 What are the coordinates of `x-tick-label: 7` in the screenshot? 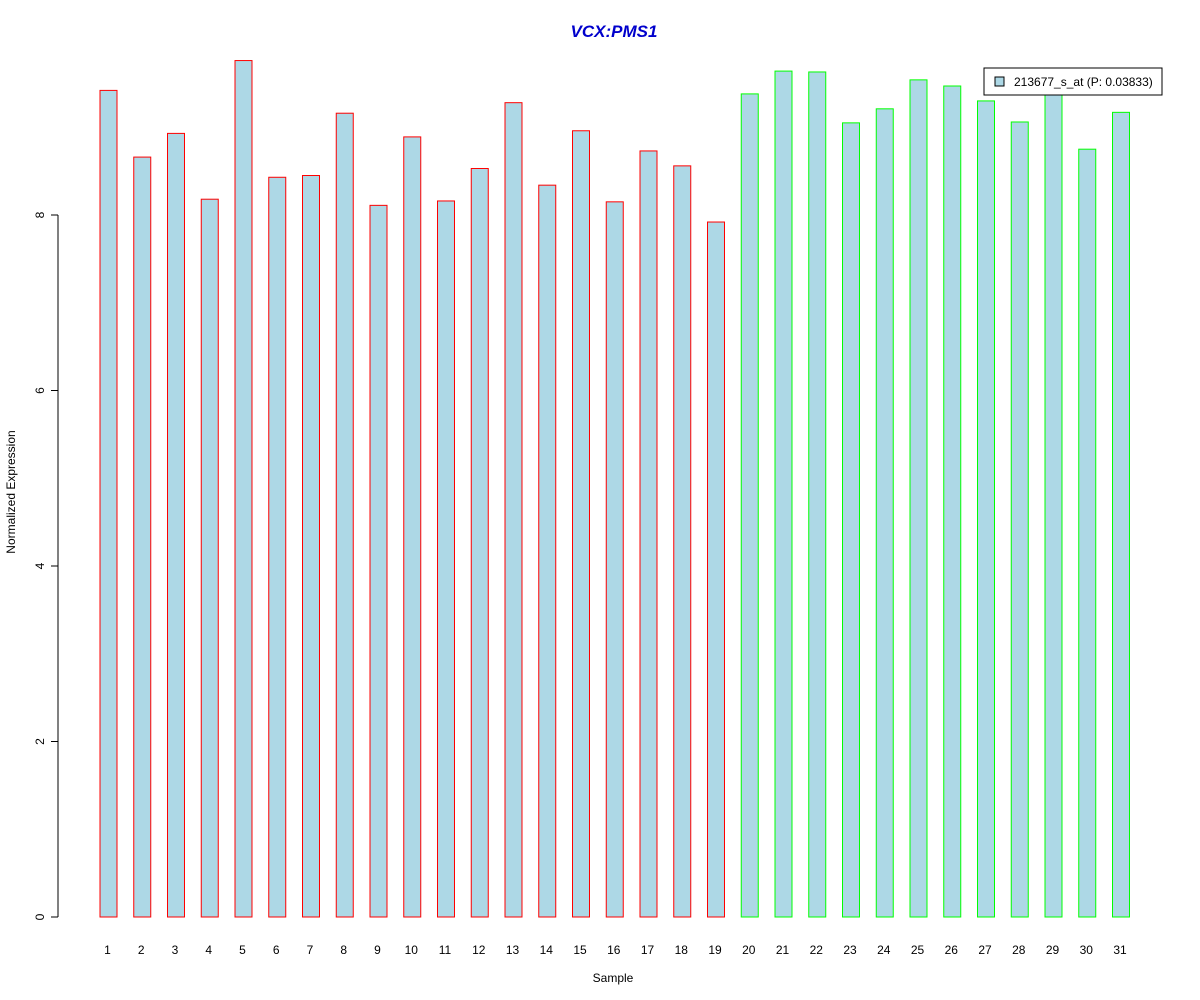 It's located at (310, 950).